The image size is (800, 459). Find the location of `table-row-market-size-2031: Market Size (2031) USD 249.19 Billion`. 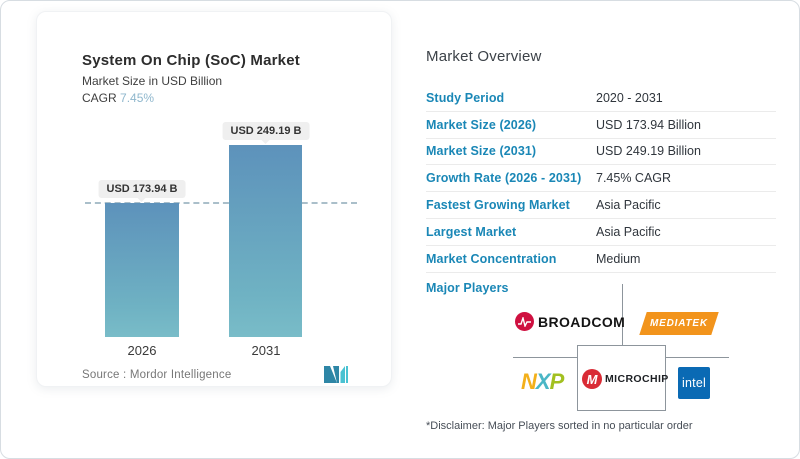

table-row-market-size-2031: Market Size (2031) USD 249.19 Billion is located at coordinates (601, 152).